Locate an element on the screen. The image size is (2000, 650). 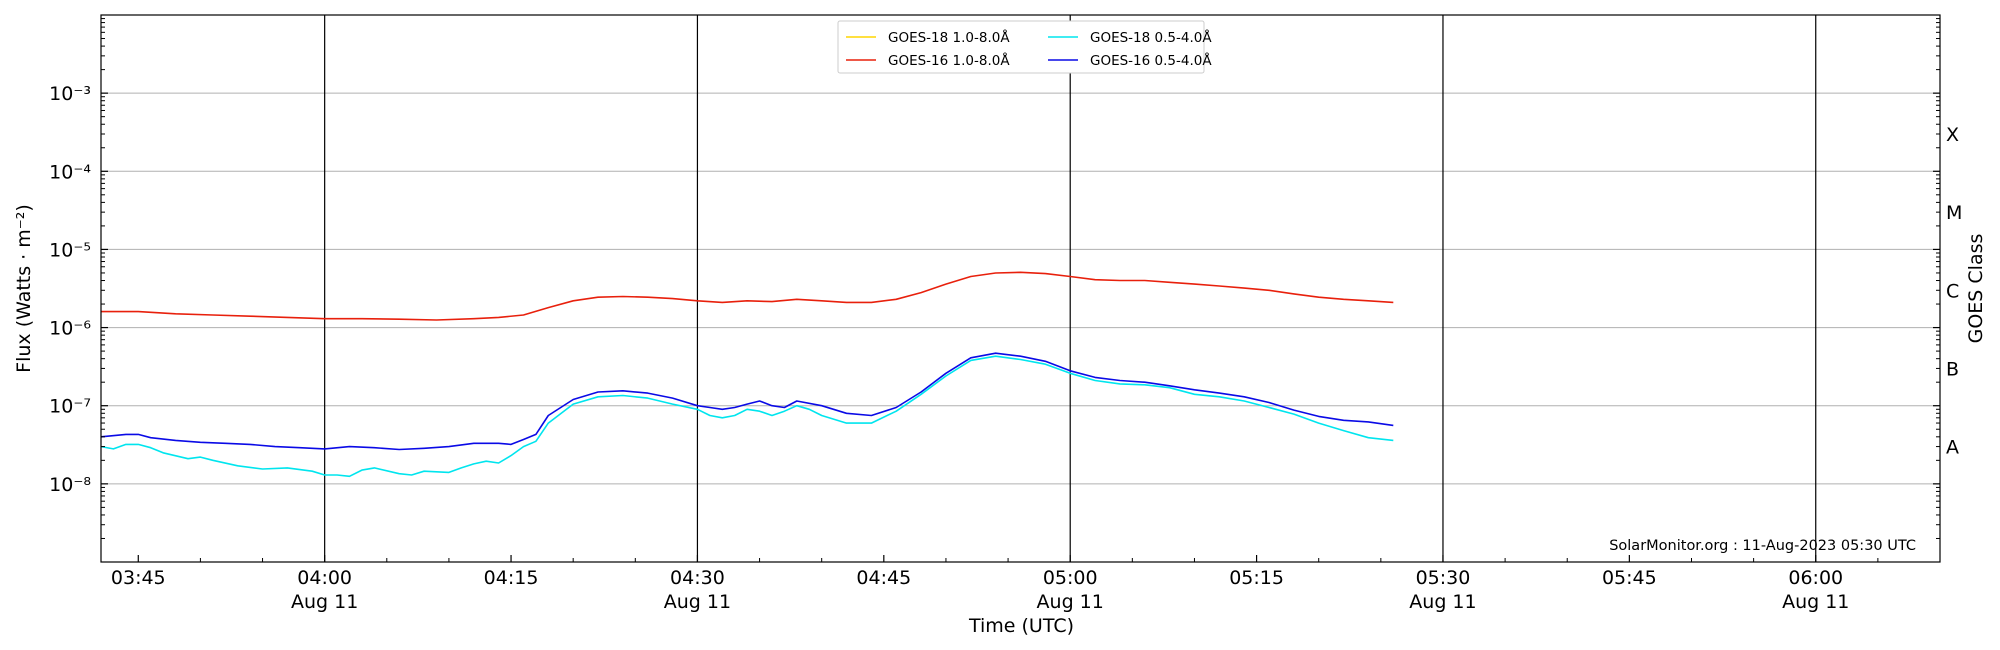
goes-class-label: B is located at coordinates (1952, 369).